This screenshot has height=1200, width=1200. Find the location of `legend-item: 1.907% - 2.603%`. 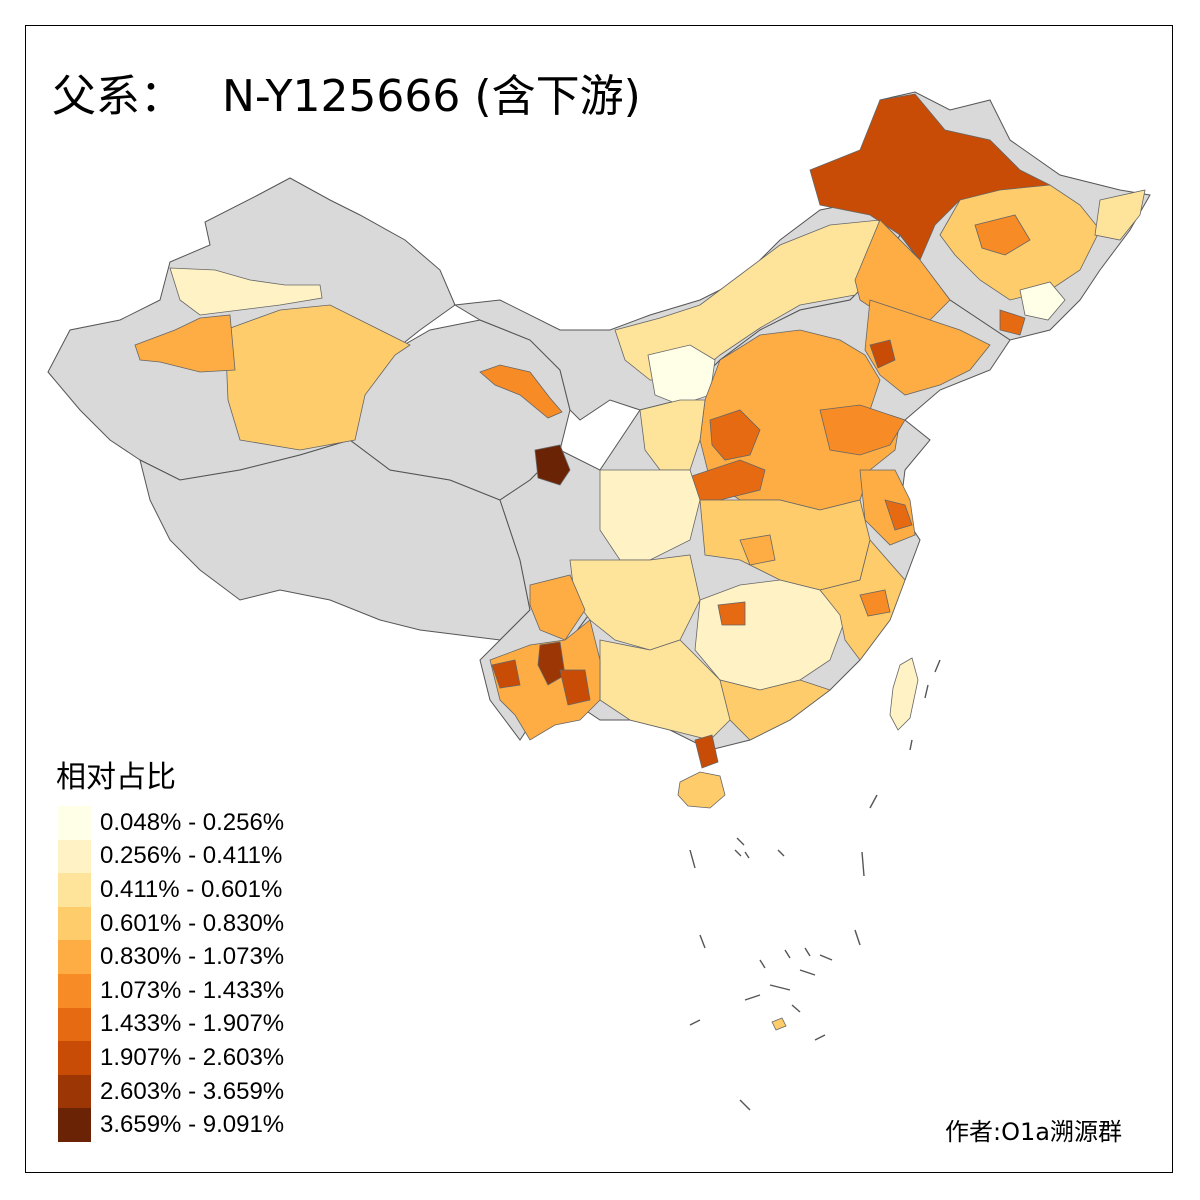

legend-item: 1.907% - 2.603% is located at coordinates (171, 1058).